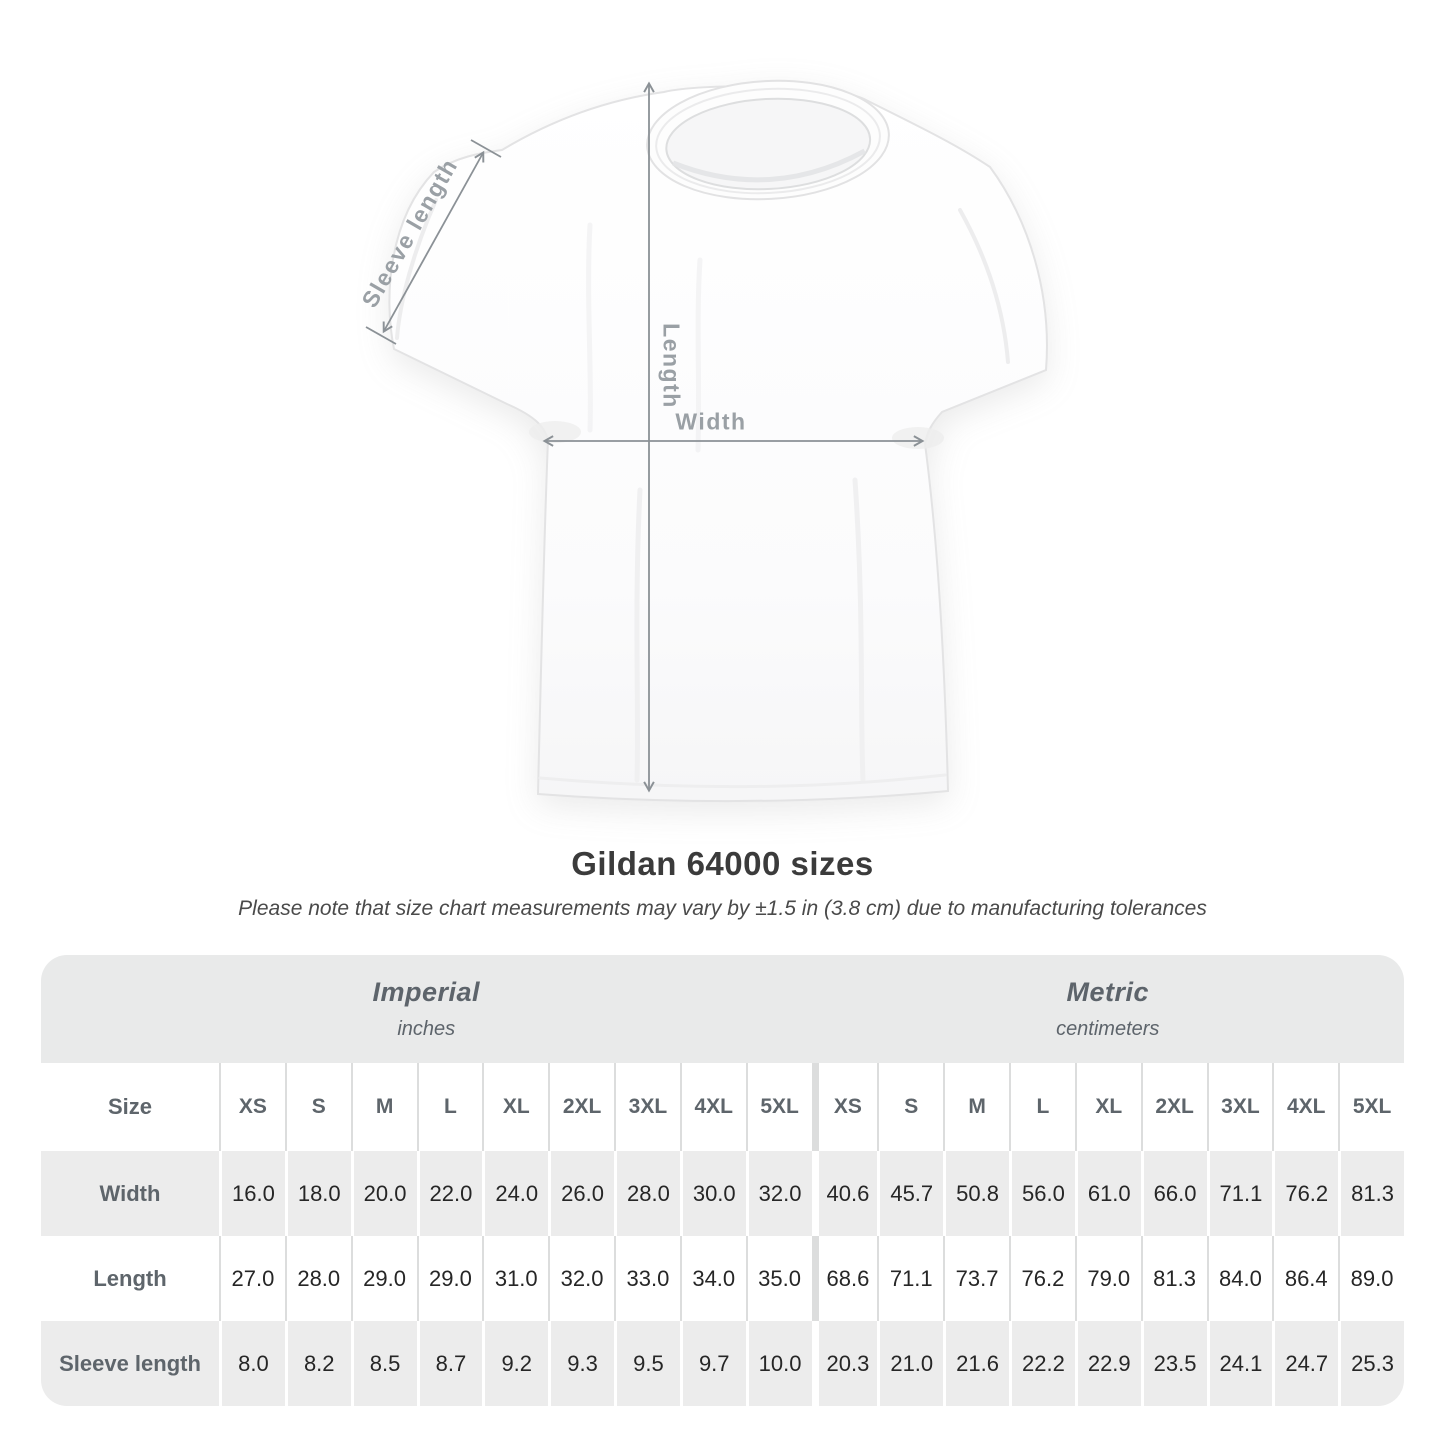 Image resolution: width=1445 pixels, height=1445 pixels. Describe the element at coordinates (130, 1363) in the screenshot. I see `row-label: Sleeve length` at that location.